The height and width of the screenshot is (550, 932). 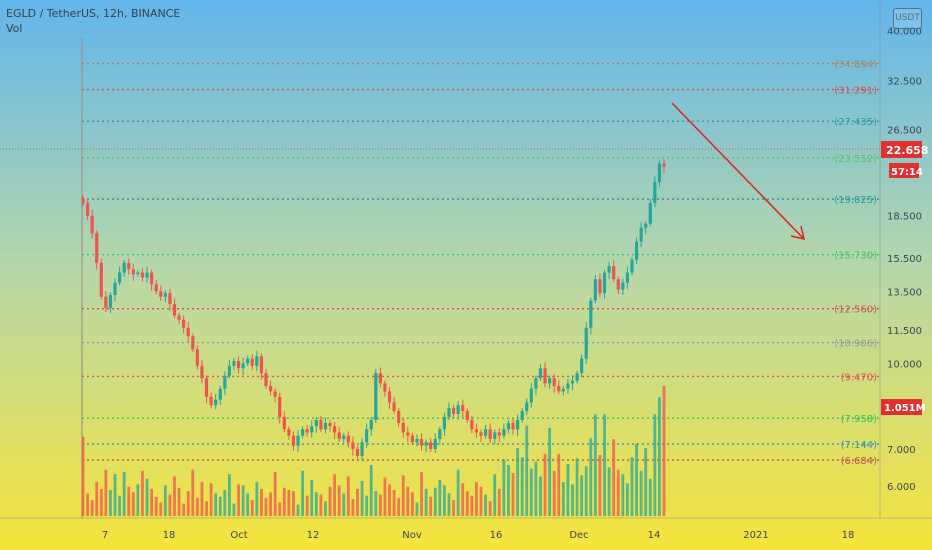 What do you see at coordinates (859, 377) in the screenshot?
I see `fib-level-label: (9.470)` at bounding box center [859, 377].